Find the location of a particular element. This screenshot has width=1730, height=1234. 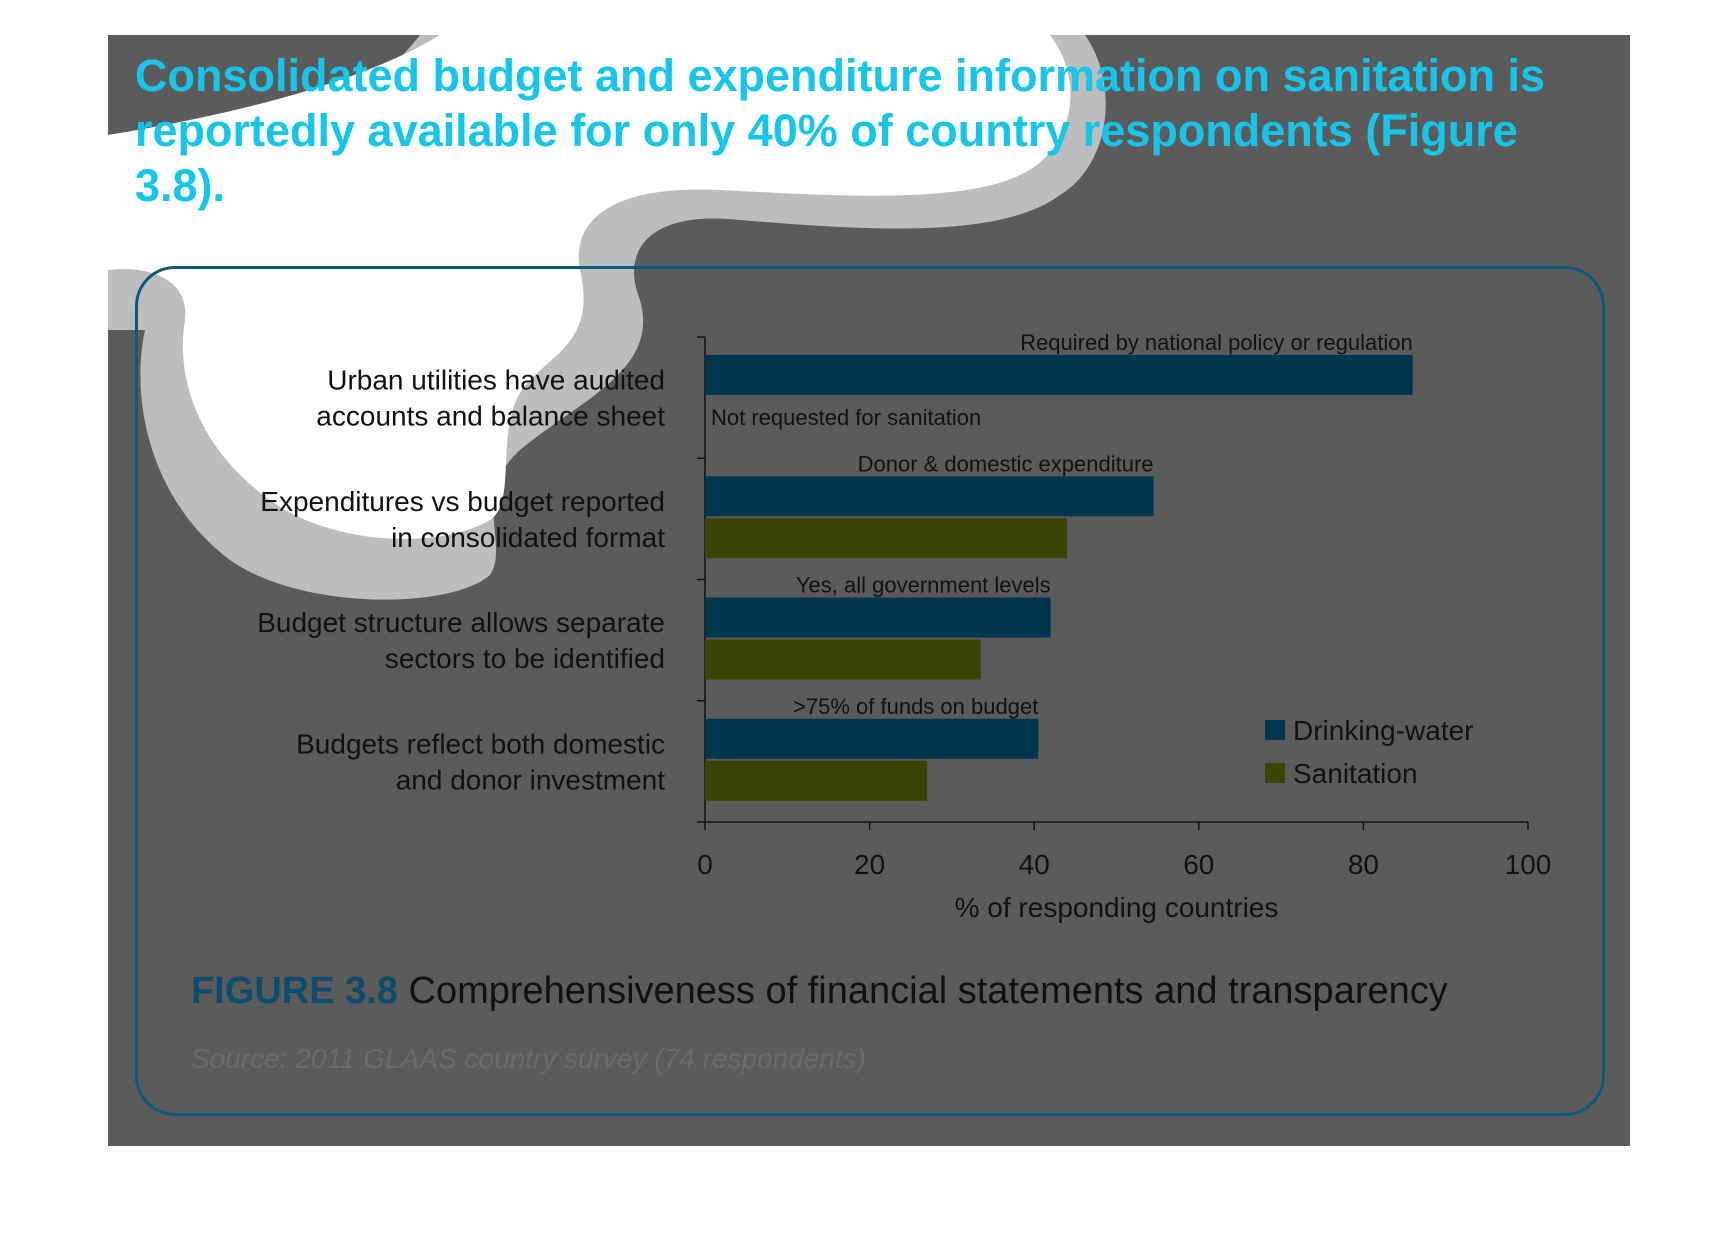

chart-bars is located at coordinates (1059, 578).